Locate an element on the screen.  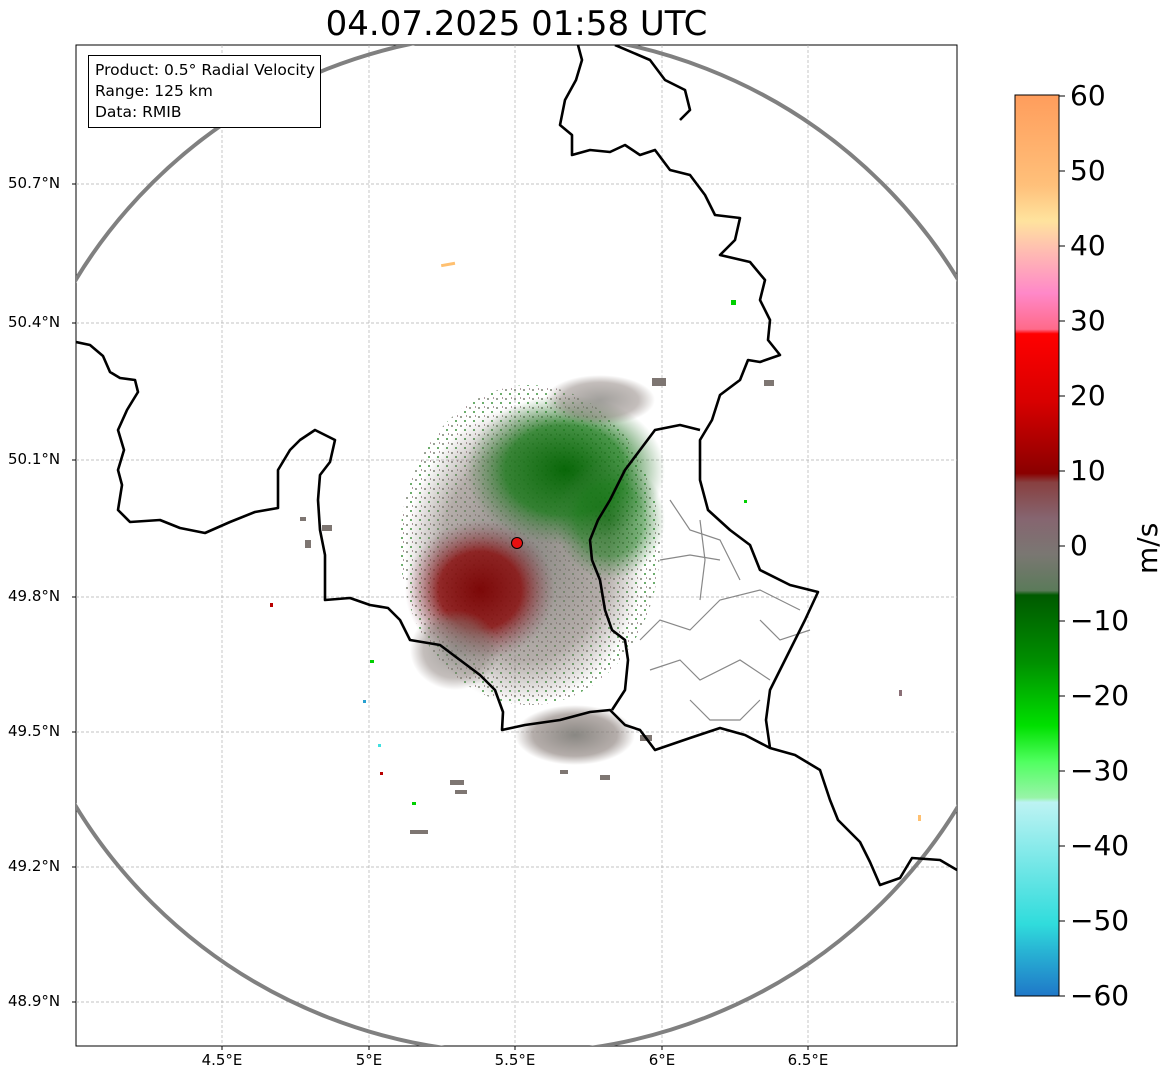
lat-label: 49.5°N is located at coordinates (34, 731).